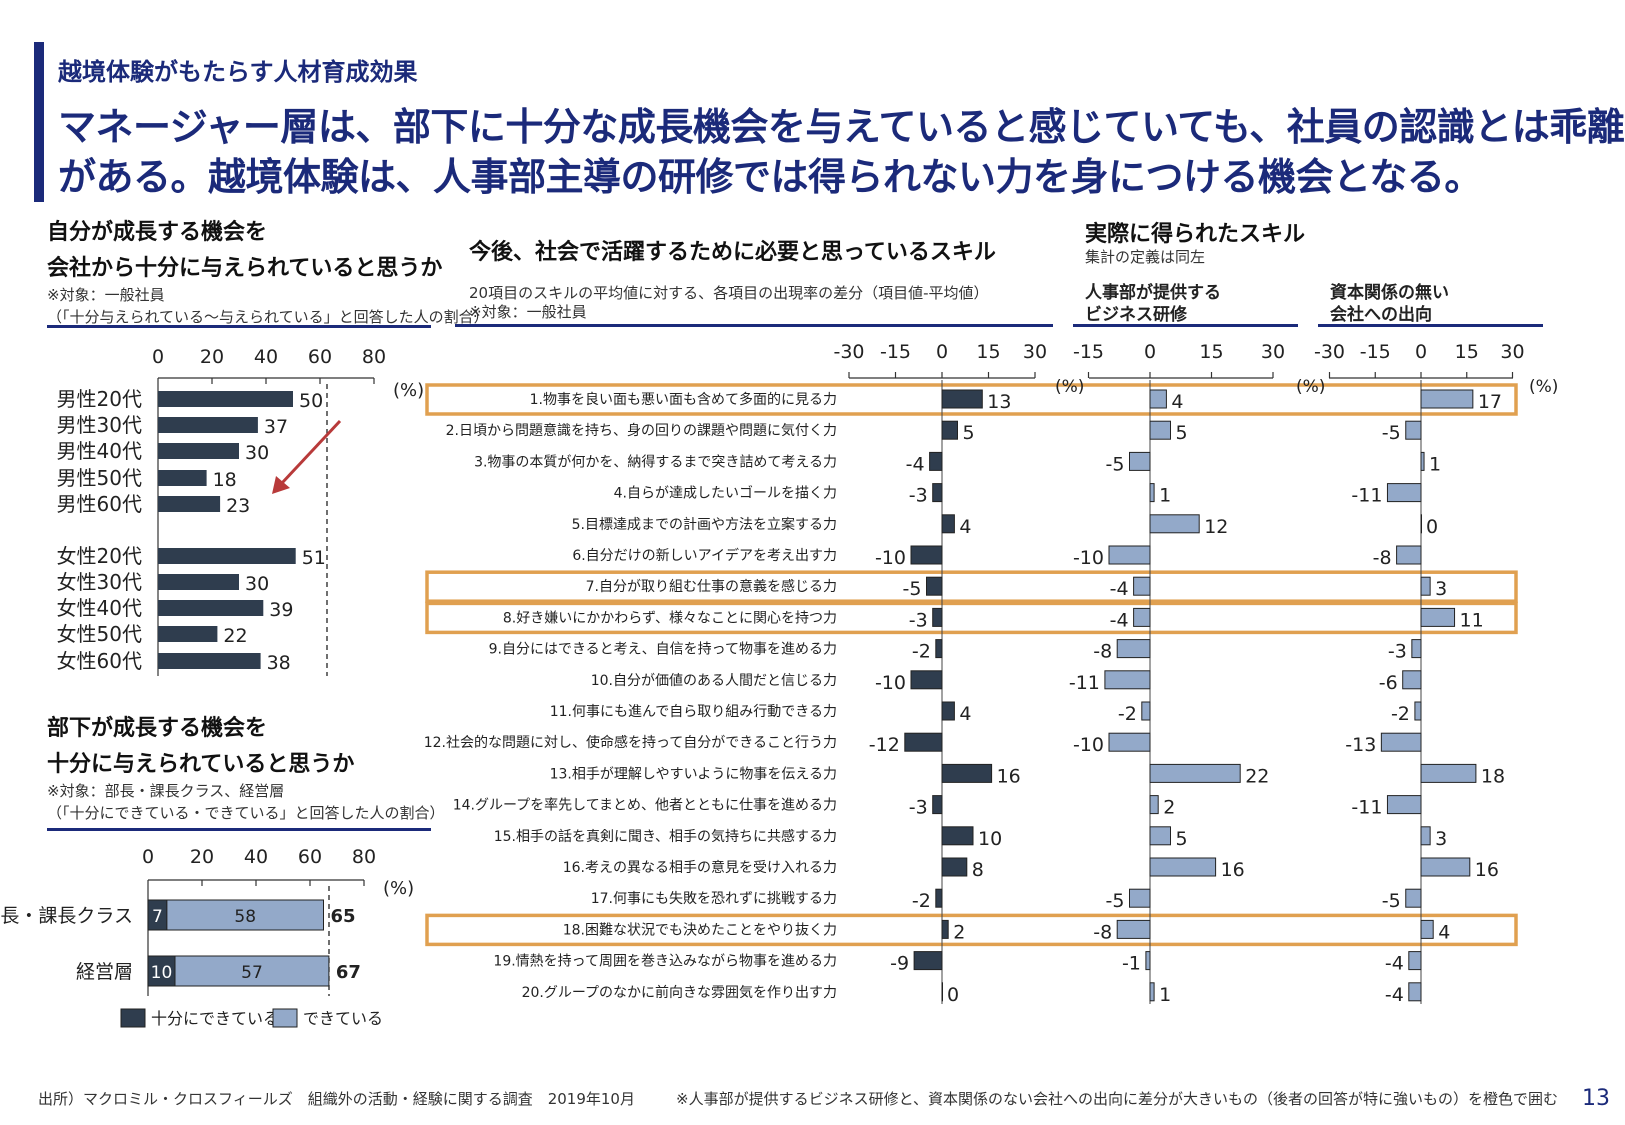 This screenshot has height=1125, width=1625. I want to click on growth-category-label: 女性20代, so click(99, 556).